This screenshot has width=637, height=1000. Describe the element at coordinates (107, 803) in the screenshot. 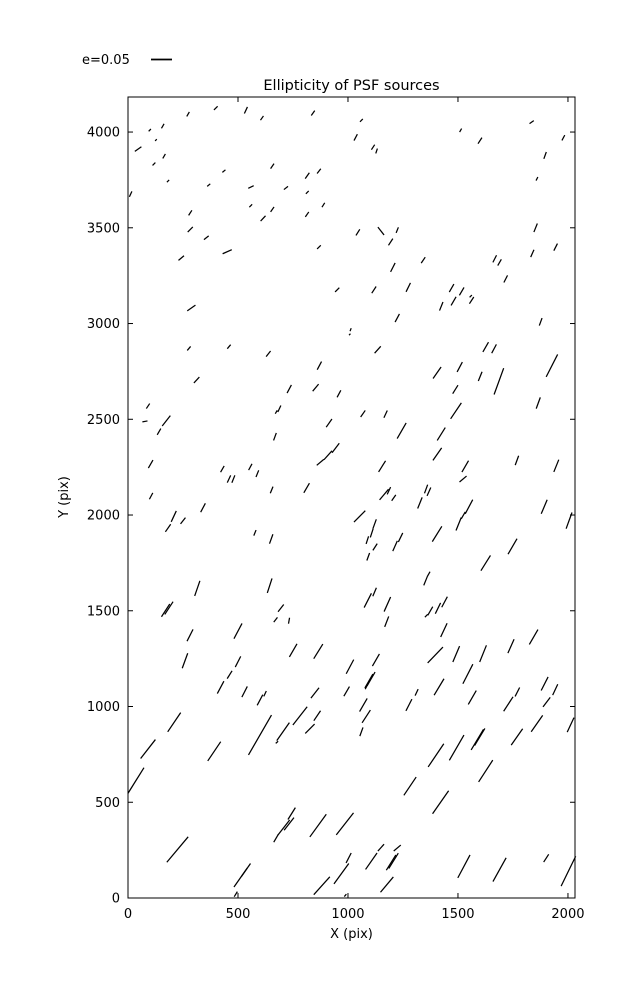

I see `y-tick-label: 500` at that location.